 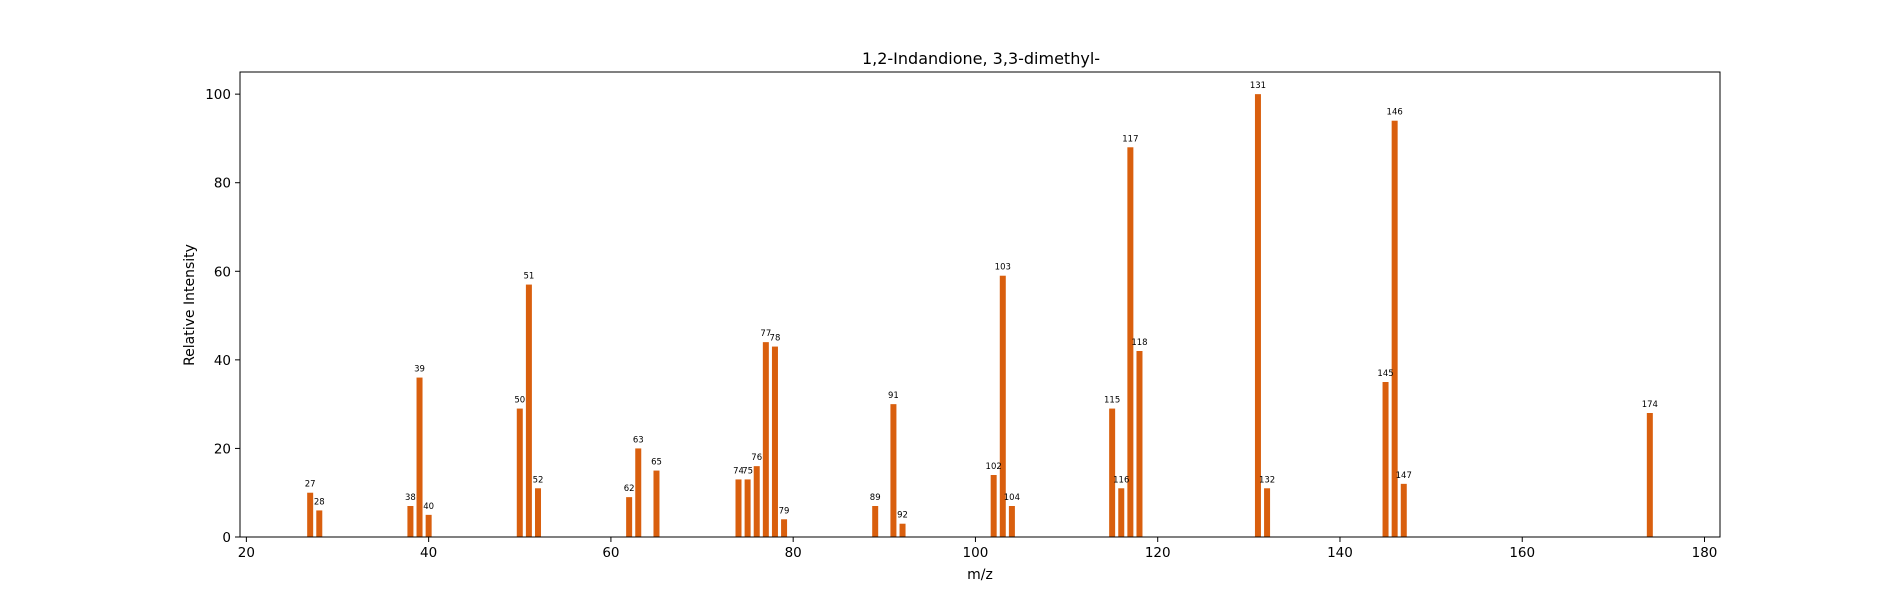 What do you see at coordinates (1404, 476) in the screenshot?
I see `peak-label-147: 147` at bounding box center [1404, 476].